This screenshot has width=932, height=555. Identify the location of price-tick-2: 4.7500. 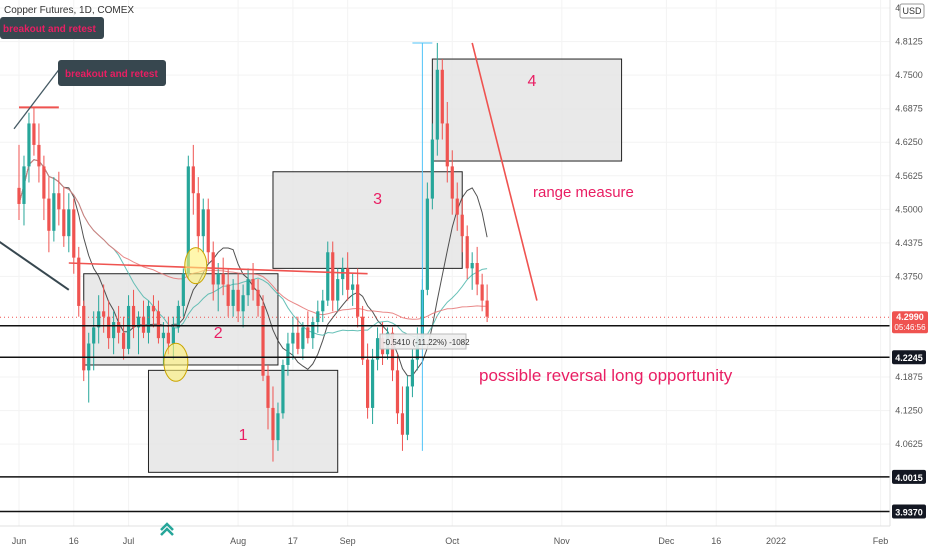
(909, 75).